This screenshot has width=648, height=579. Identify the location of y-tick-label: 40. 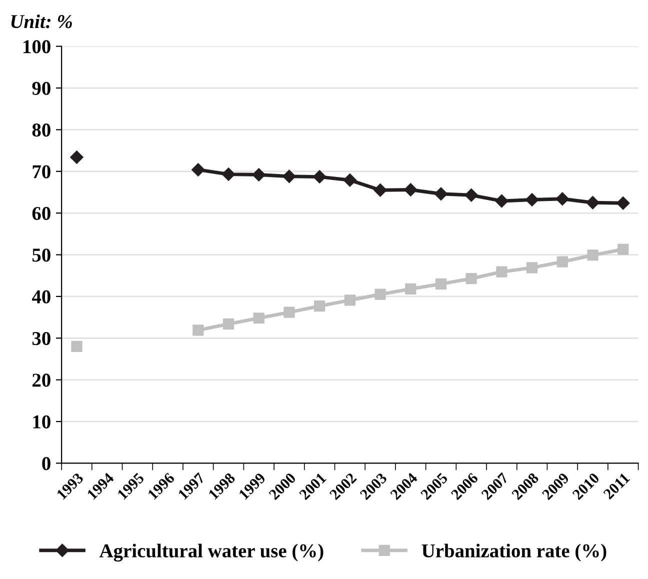
(41, 297).